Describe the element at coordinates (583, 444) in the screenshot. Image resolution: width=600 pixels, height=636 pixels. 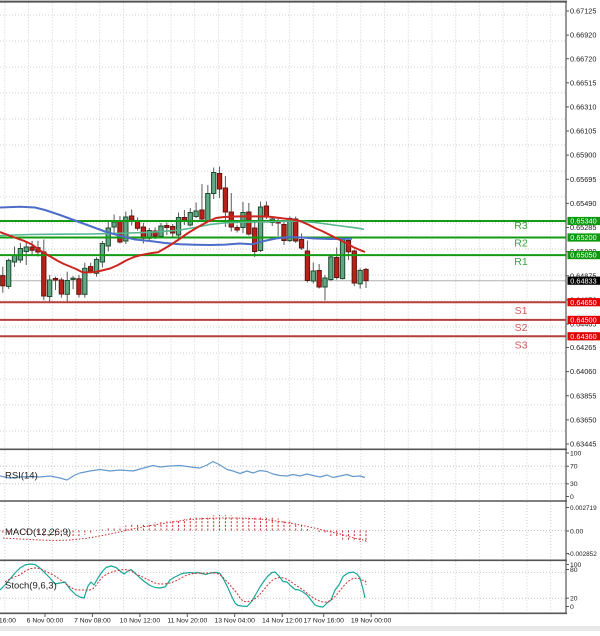
I see `svg-text: 0.63445` at that location.